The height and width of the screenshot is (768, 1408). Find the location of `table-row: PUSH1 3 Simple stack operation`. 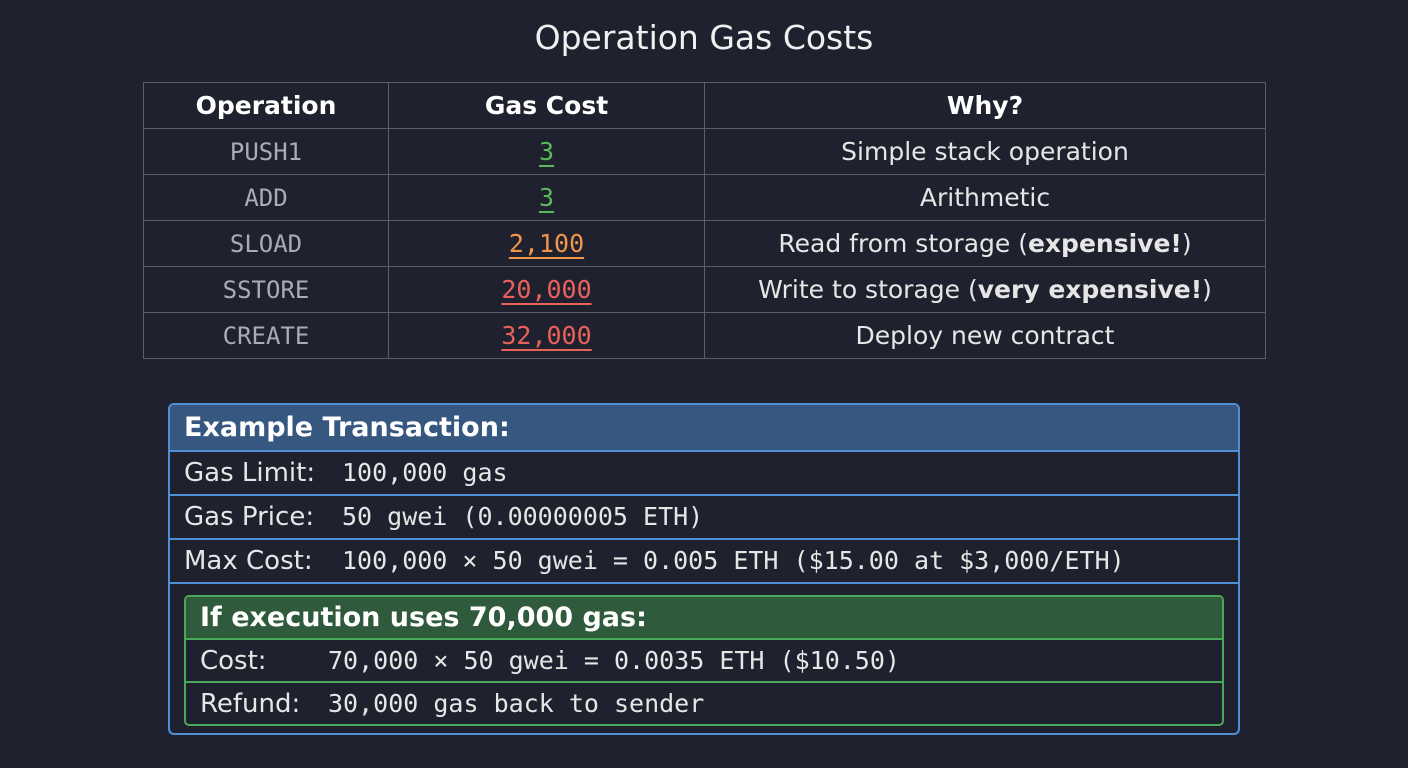

table-row: PUSH1 3 Simple stack operation is located at coordinates (704, 151).